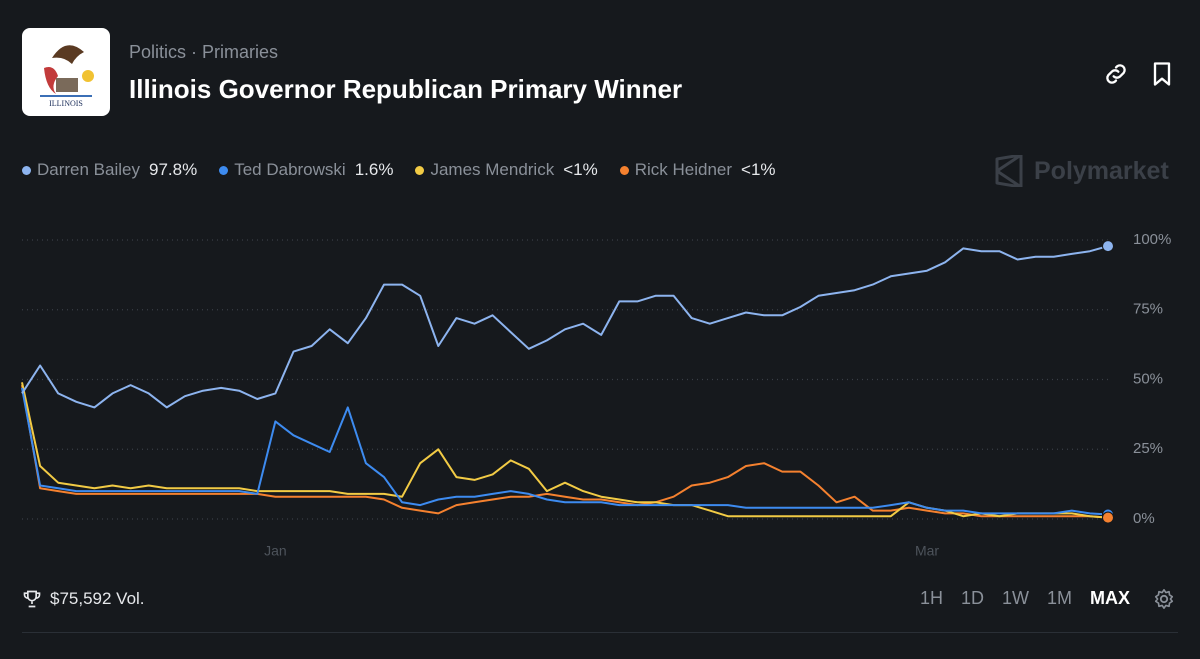 The width and height of the screenshot is (1200, 659). I want to click on y-tick-label: 100%, so click(1152, 239).